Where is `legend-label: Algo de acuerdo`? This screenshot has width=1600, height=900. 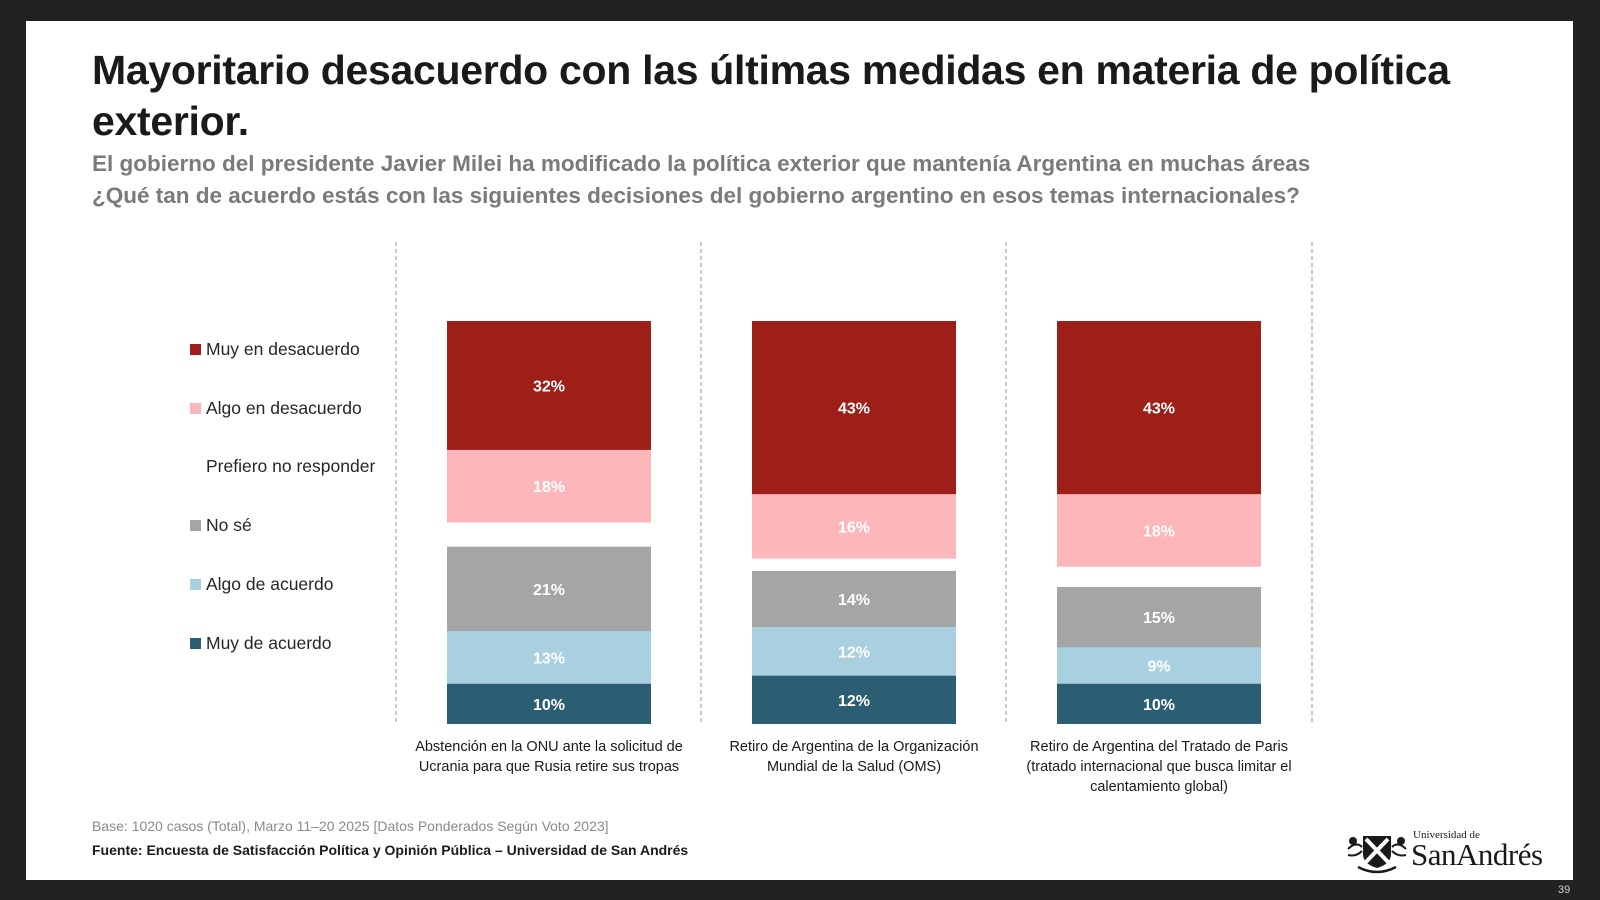
legend-label: Algo de acuerdo is located at coordinates (270, 584).